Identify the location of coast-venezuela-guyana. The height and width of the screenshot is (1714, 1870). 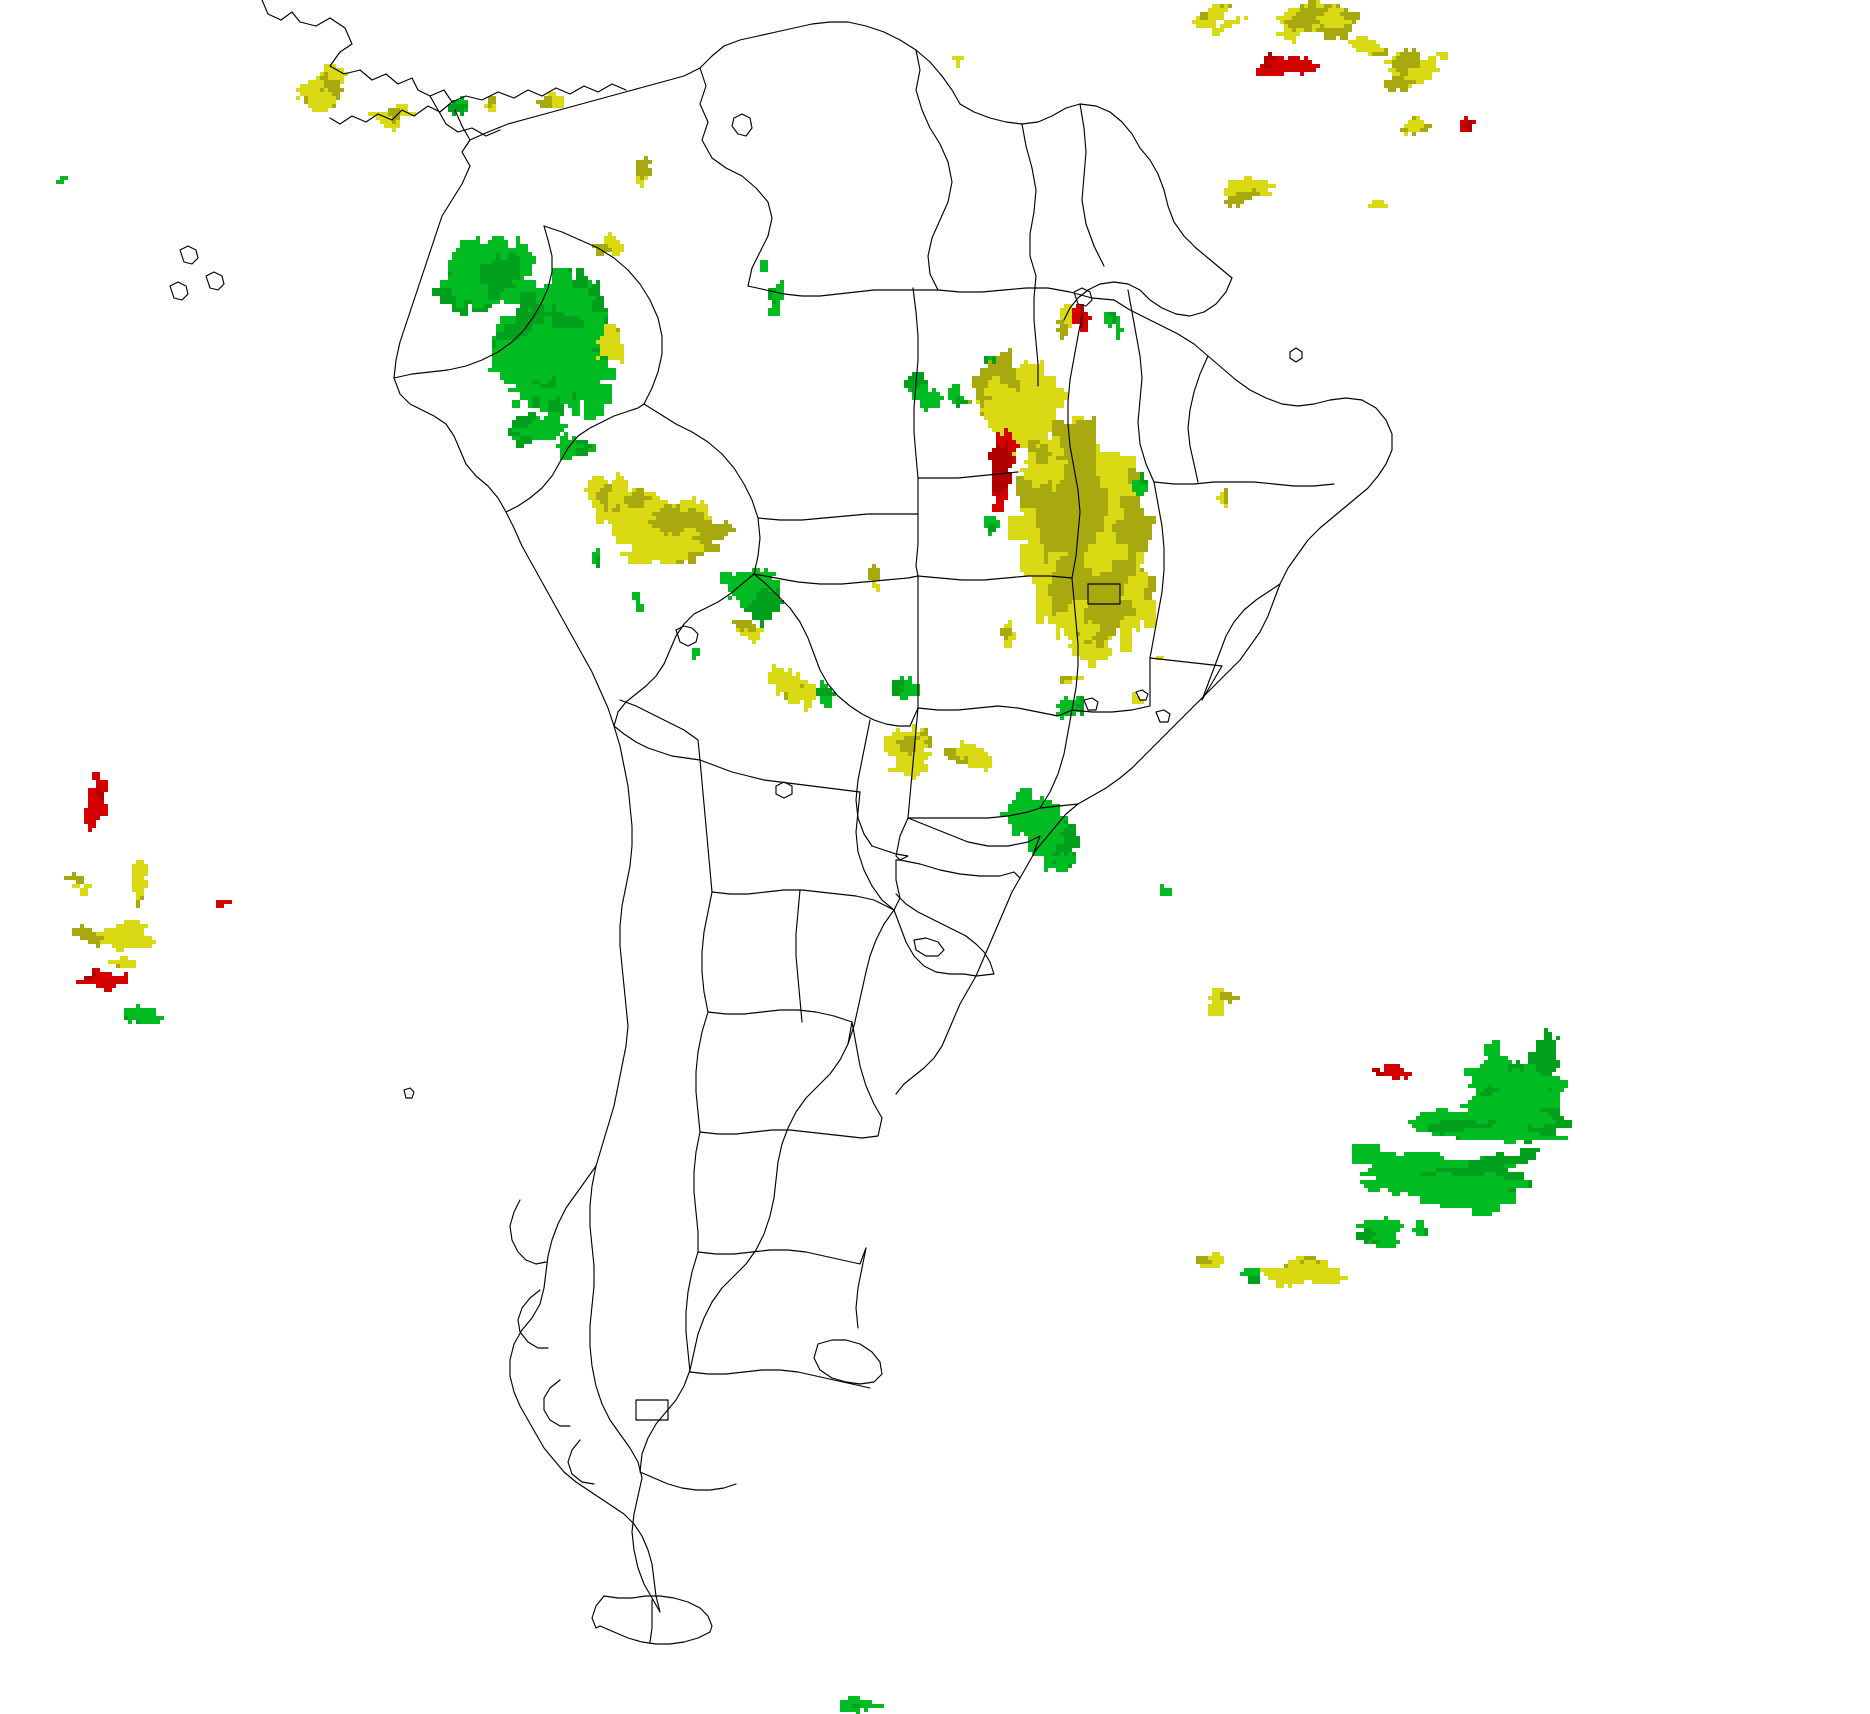
(1050, 126).